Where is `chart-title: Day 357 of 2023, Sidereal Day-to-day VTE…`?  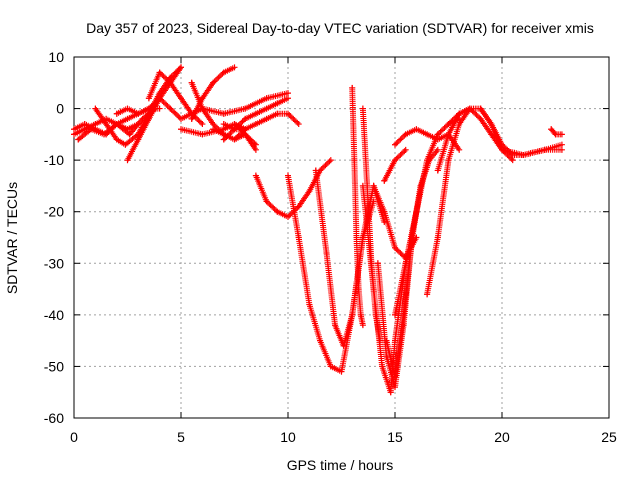
chart-title: Day 357 of 2023, Sidereal Day-to-day VTE… is located at coordinates (340, 28).